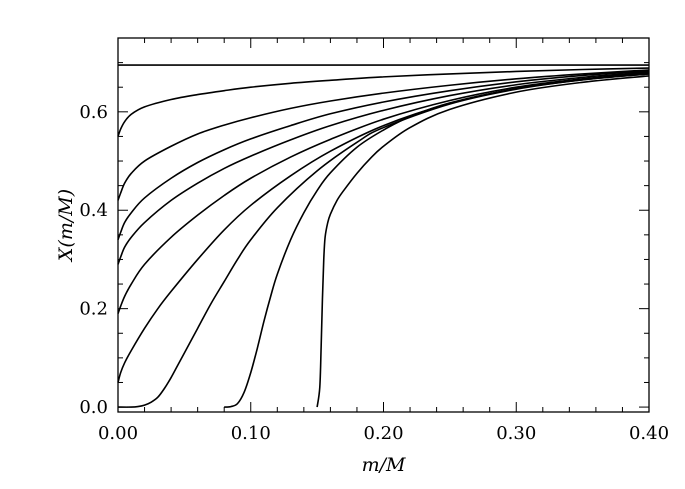 This screenshot has height=489, width=685. I want to click on x-tick-label: 0.30, so click(516, 433).